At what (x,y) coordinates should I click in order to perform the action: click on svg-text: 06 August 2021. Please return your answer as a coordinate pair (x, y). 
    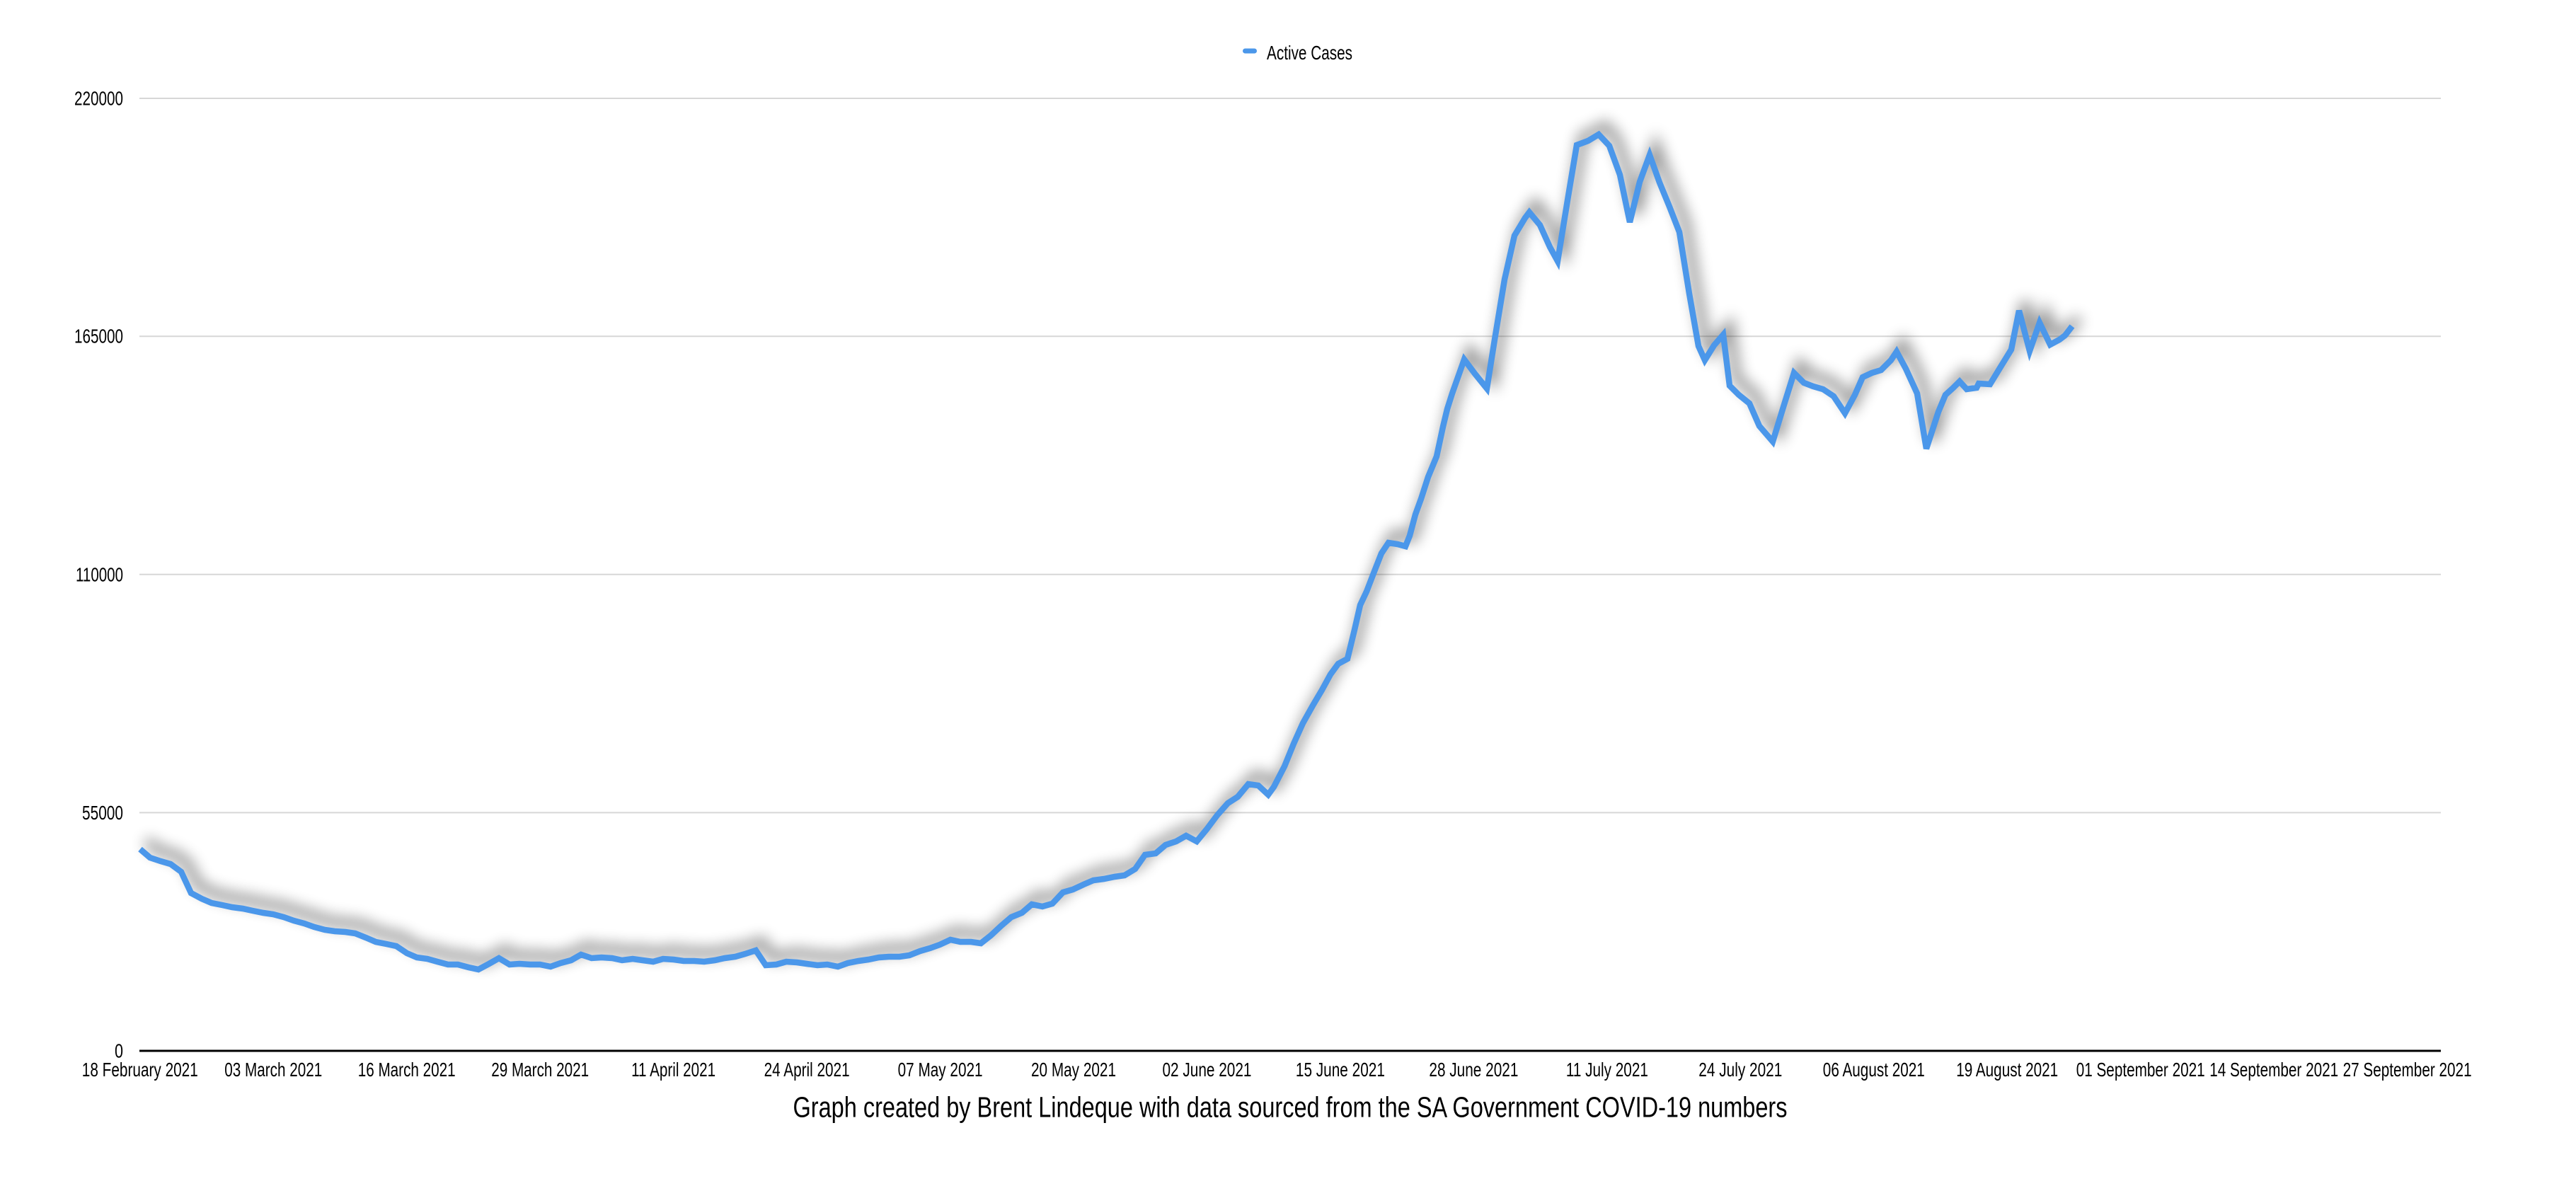
    Looking at the image, I should click on (1874, 1070).